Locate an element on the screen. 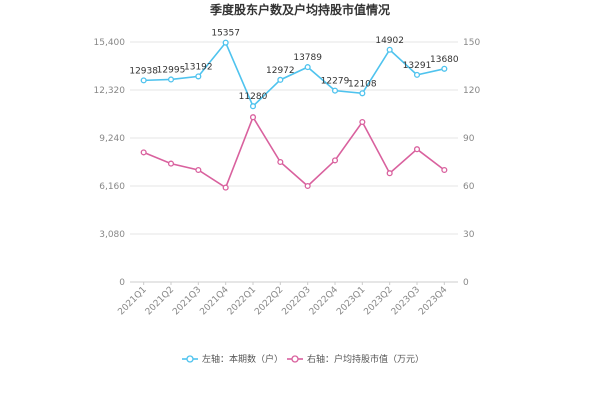 This screenshot has width=600, height=405. x-tick-label: 2021Q3 is located at coordinates (187, 301).